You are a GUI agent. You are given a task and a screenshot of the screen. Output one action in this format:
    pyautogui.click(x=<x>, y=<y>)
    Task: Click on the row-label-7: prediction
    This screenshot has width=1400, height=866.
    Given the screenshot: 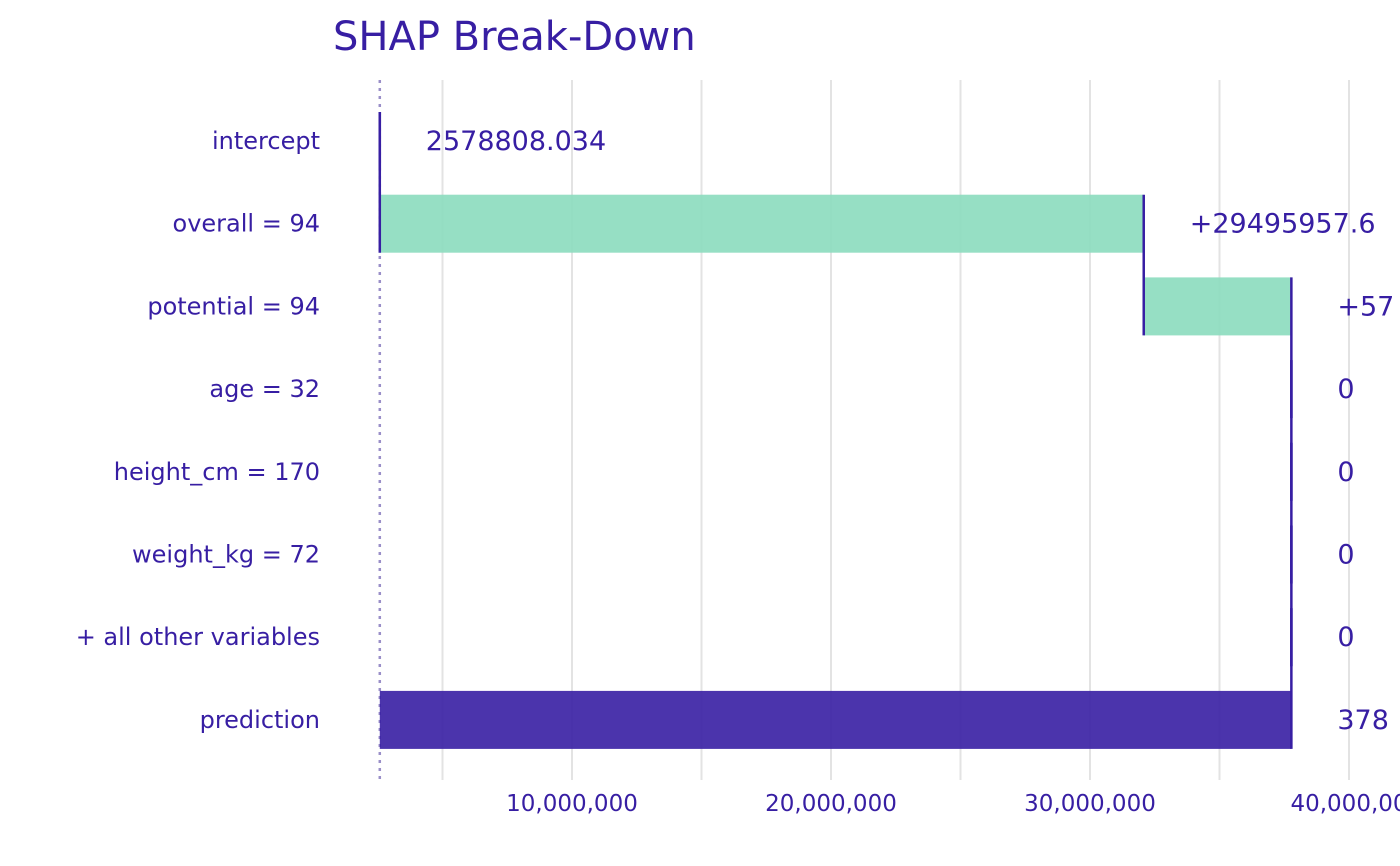 What is the action you would take?
    pyautogui.click(x=260, y=720)
    